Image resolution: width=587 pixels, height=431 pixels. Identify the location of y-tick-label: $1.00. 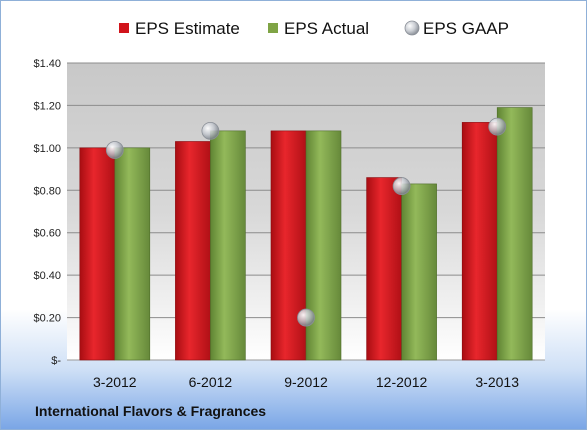
(47, 149).